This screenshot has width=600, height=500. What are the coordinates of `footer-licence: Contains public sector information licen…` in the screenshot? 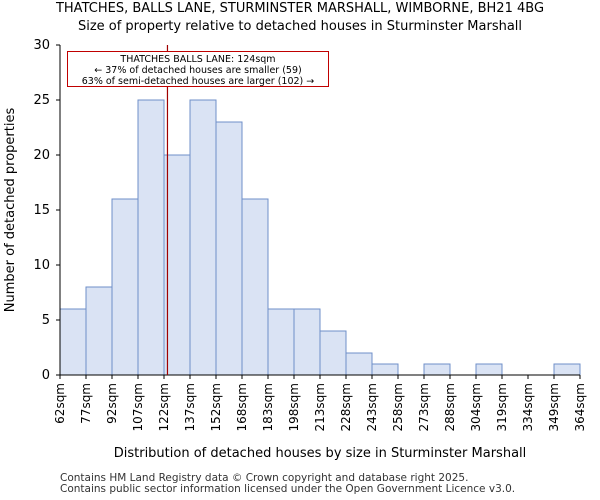 It's located at (288, 489).